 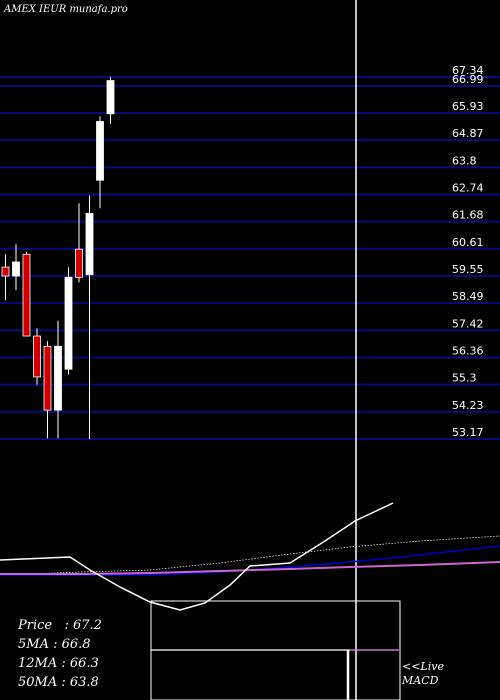 I want to click on macd-panel, so click(x=275, y=650).